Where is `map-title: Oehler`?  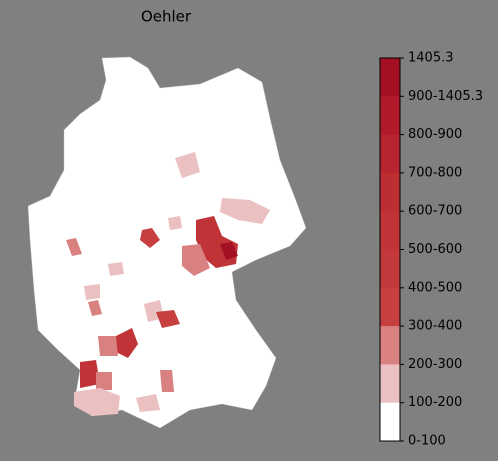
map-title: Oehler is located at coordinates (166, 17).